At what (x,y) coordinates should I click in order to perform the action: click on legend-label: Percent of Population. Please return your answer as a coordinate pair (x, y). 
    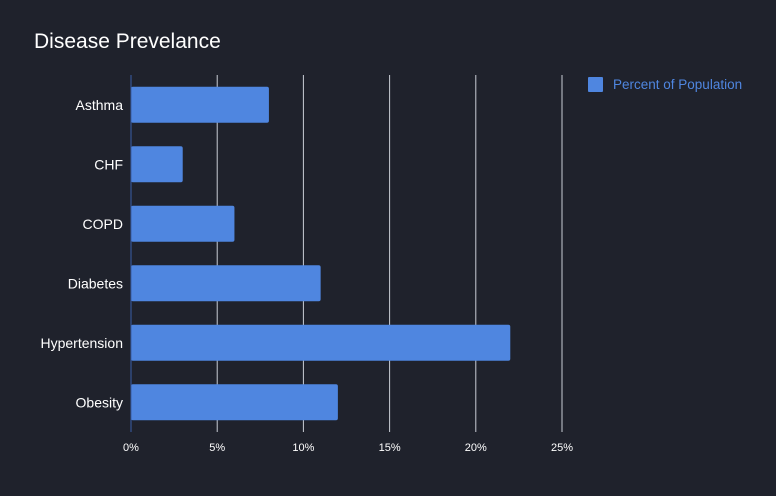
    Looking at the image, I should click on (677, 84).